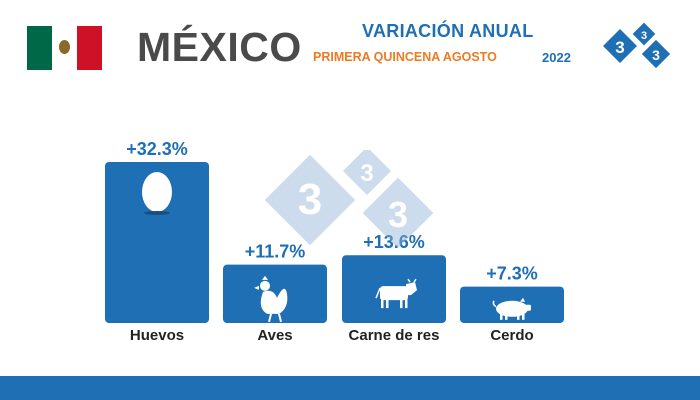  Describe the element at coordinates (157, 149) in the screenshot. I see `value-label: +32.3%` at that location.